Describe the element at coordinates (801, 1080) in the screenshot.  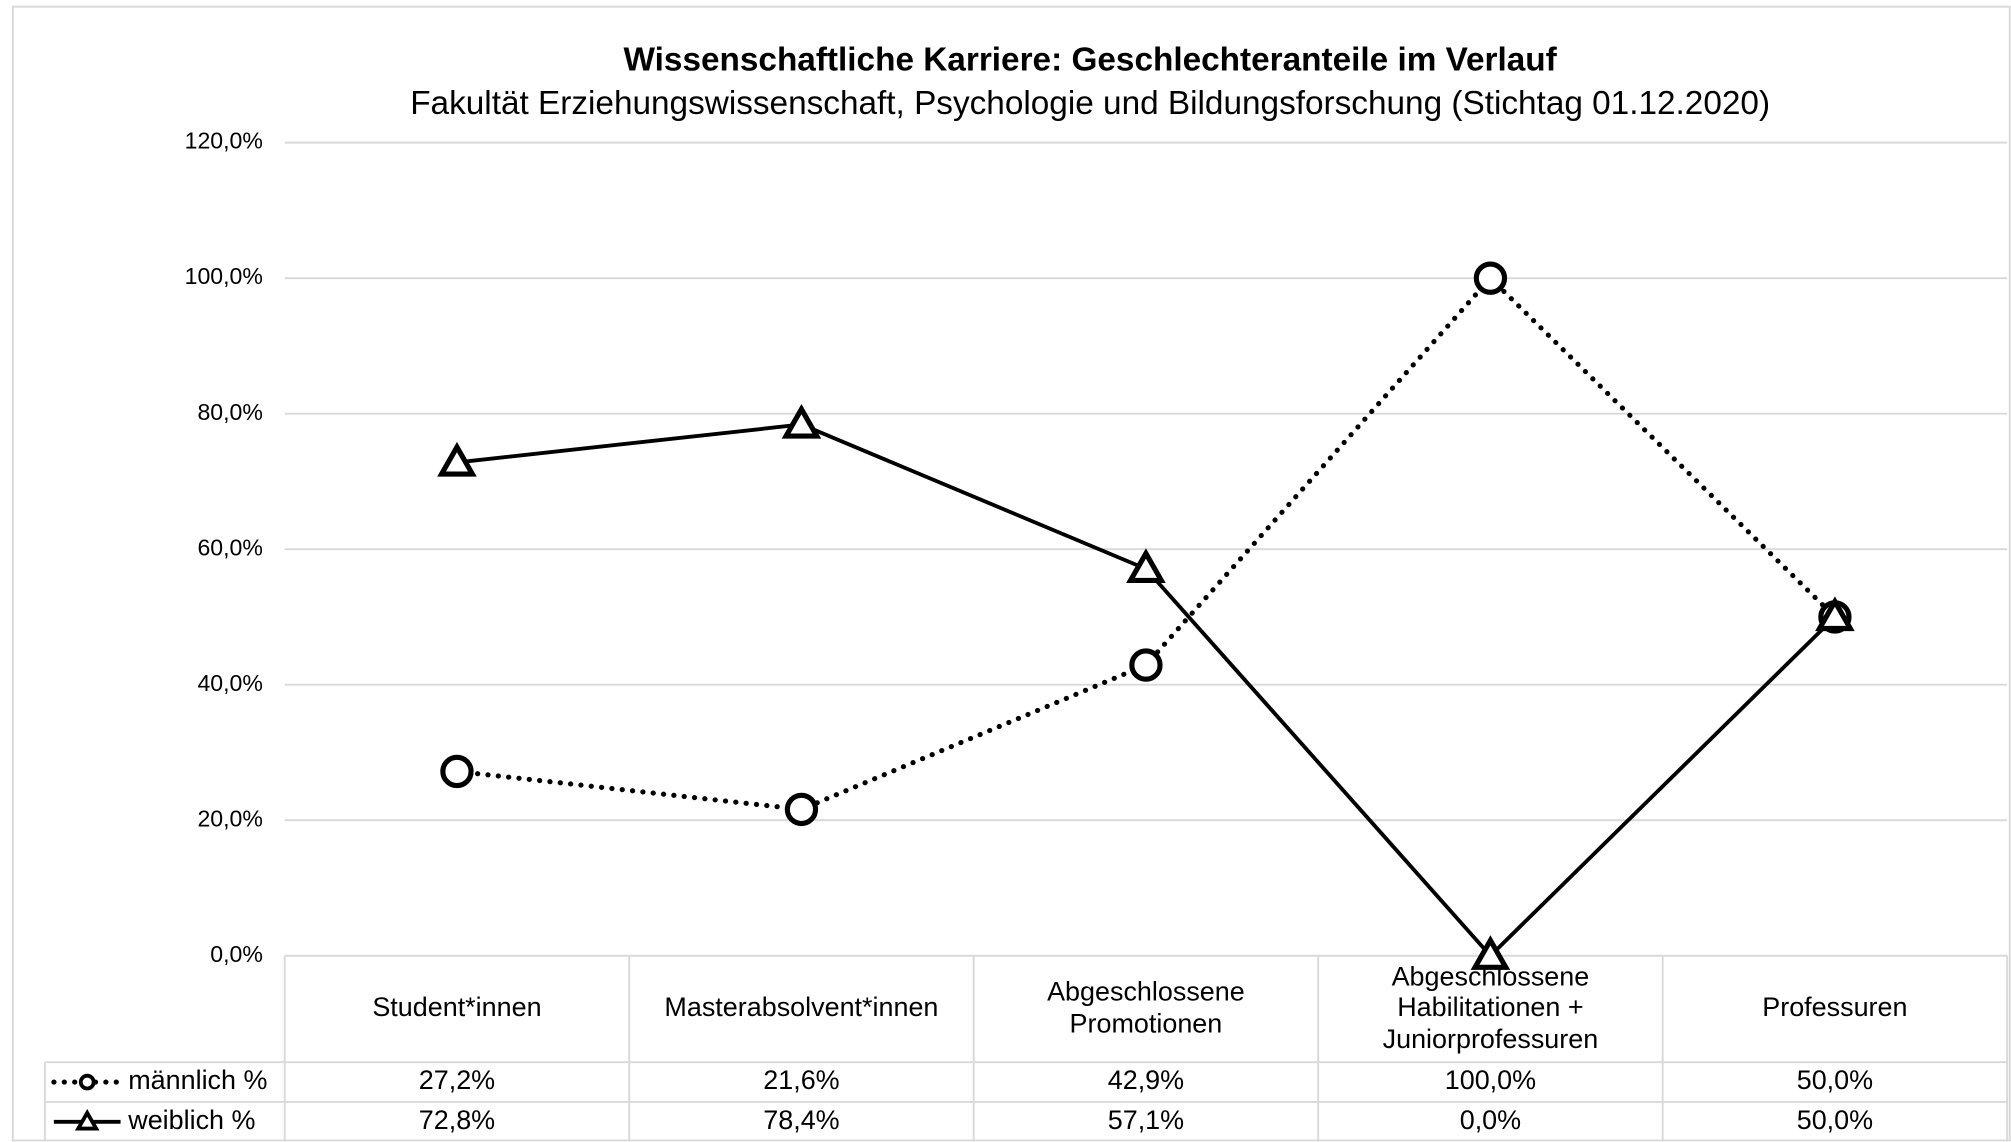
I see `table-value: 21,6%` at that location.